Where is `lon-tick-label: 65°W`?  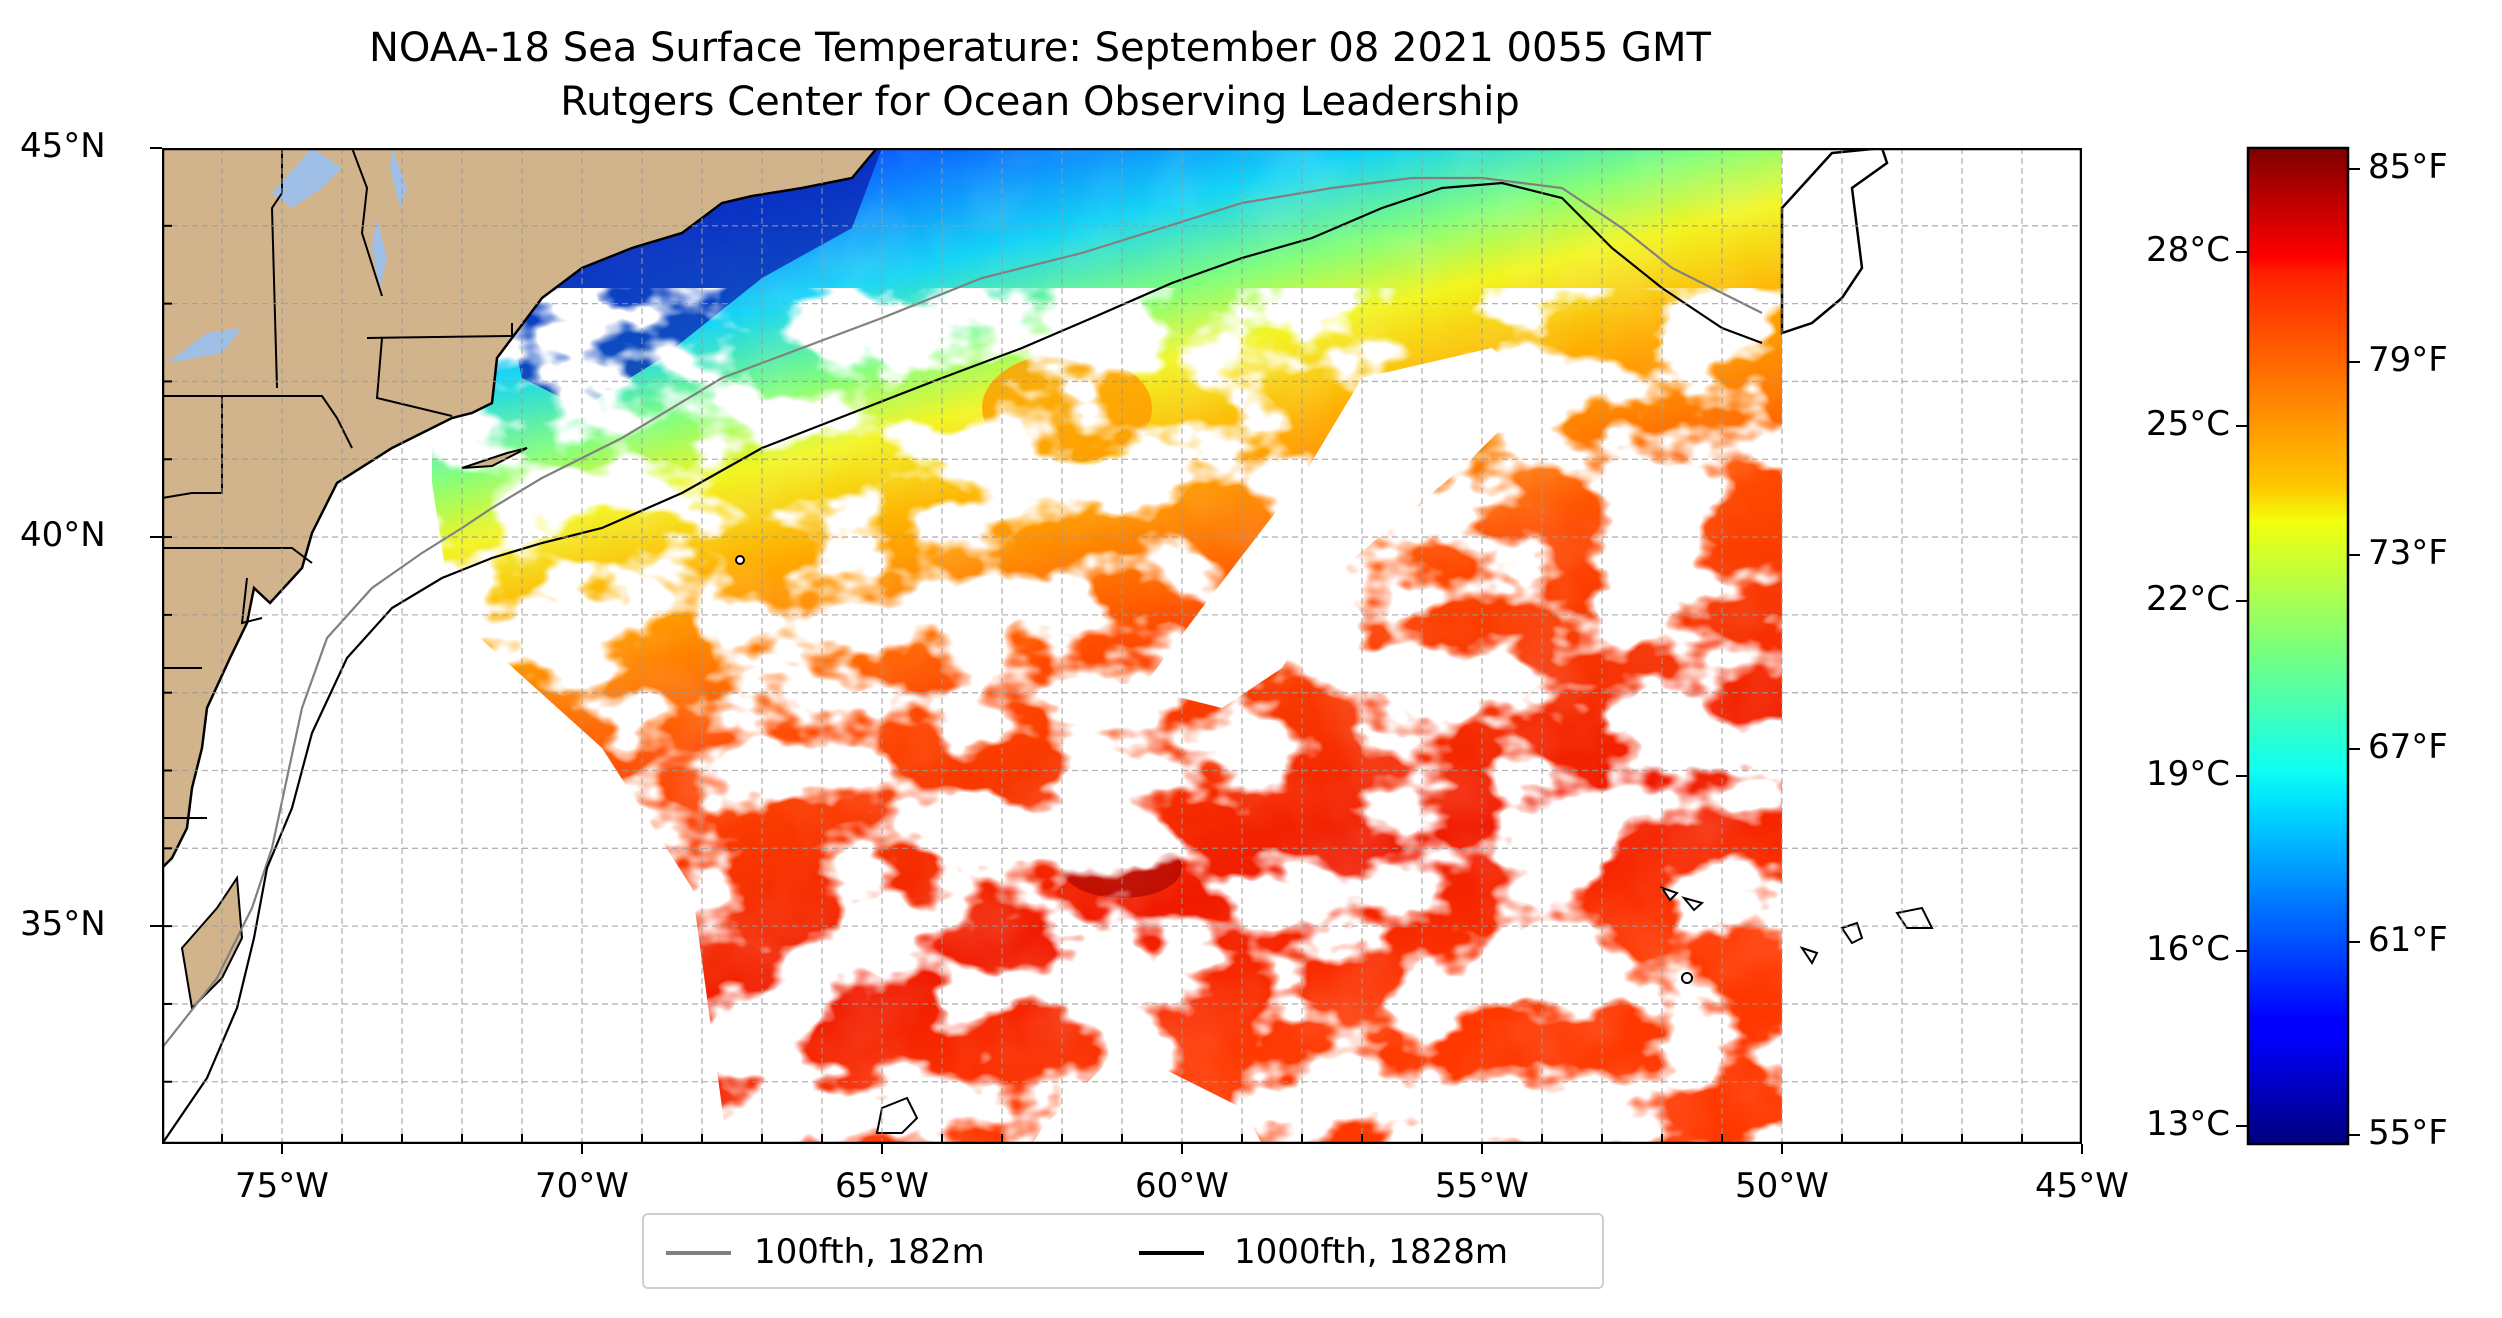
lon-tick-label: 65°W is located at coordinates (882, 1186).